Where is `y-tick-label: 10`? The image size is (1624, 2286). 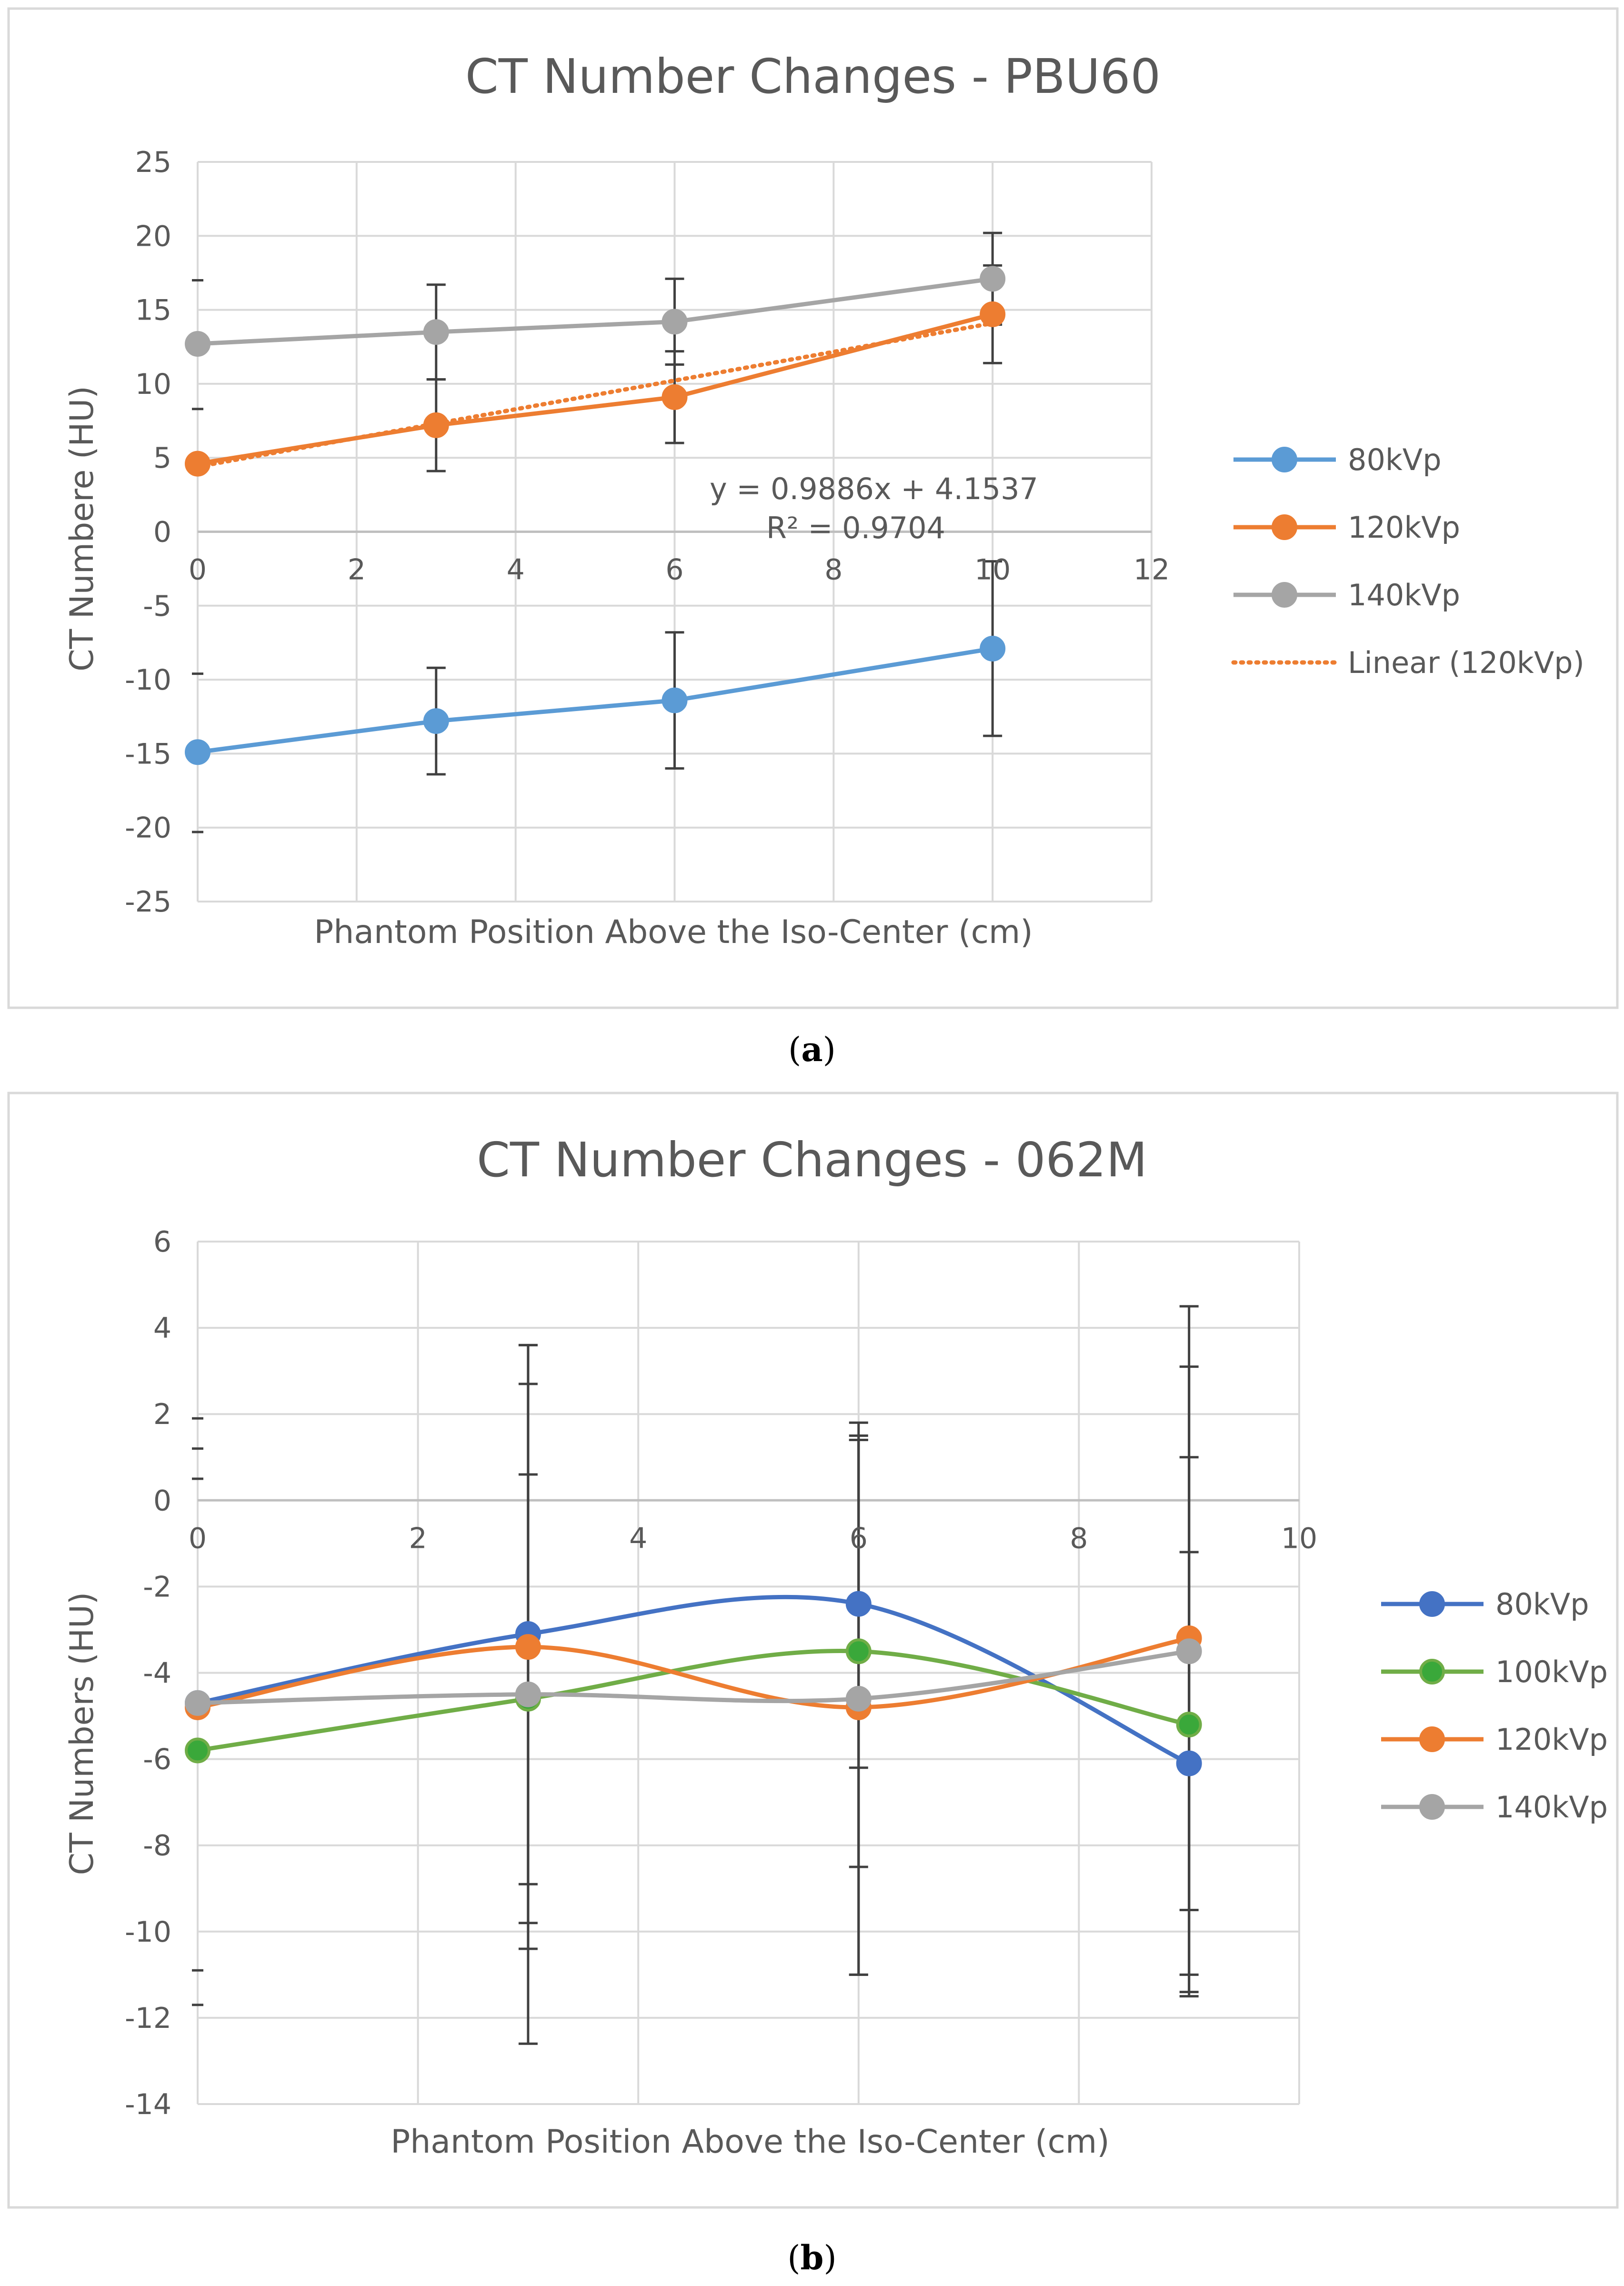 y-tick-label: 10 is located at coordinates (153, 384).